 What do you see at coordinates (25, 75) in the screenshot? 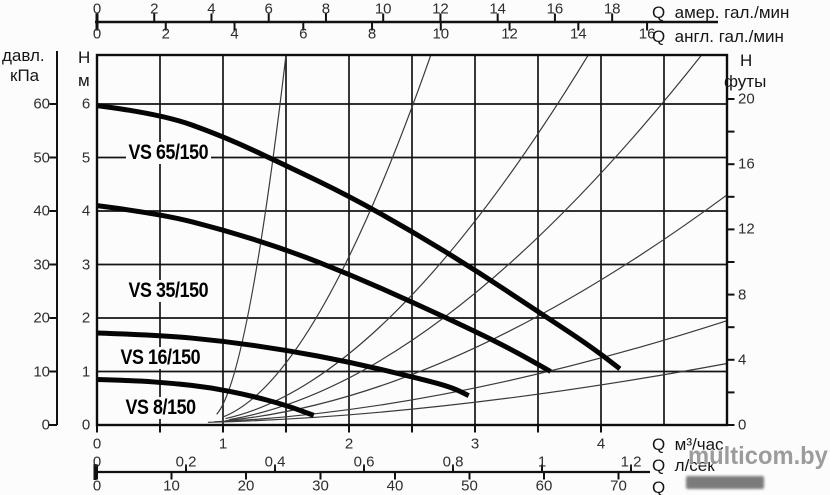
I see `pressure-axis-title-line2: кПа` at bounding box center [25, 75].